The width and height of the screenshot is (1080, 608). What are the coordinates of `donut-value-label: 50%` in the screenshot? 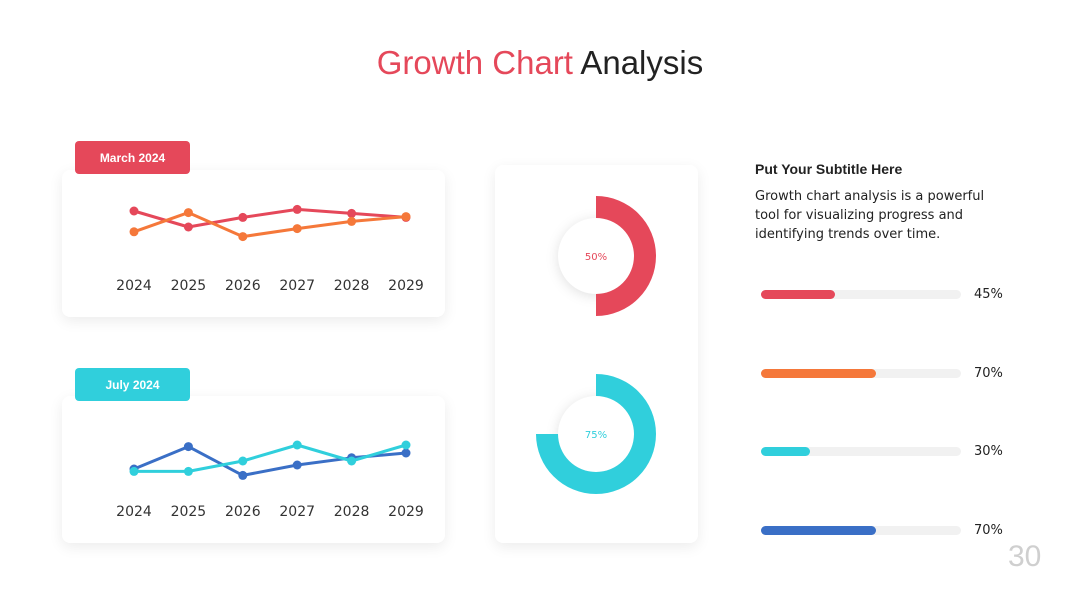 It's located at (596, 257).